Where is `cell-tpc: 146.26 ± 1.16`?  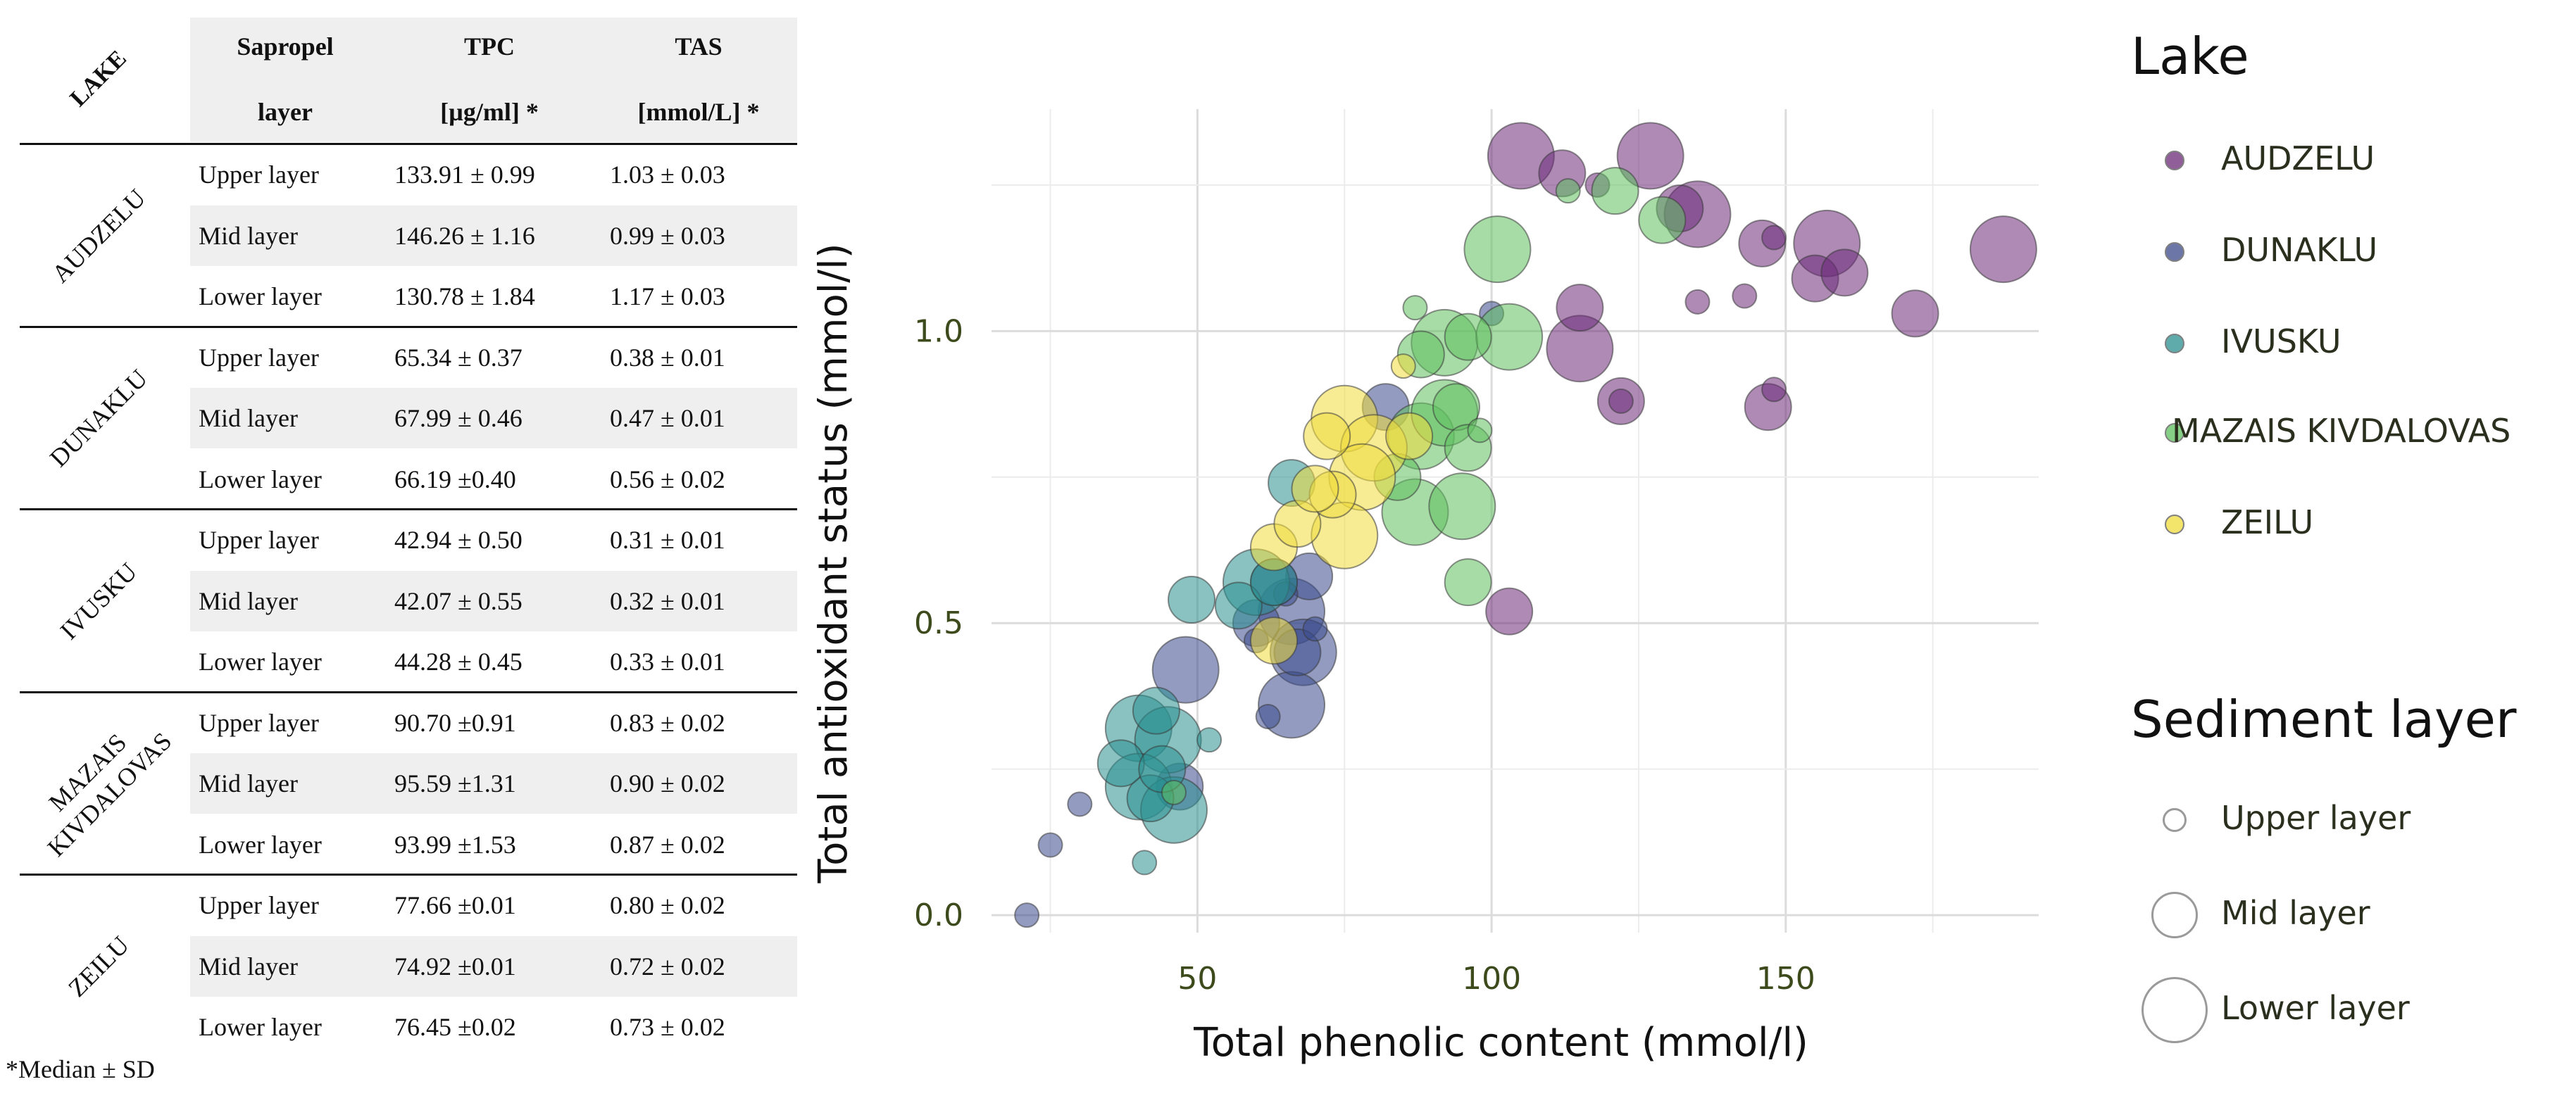
cell-tpc: 146.26 ± 1.16 is located at coordinates (464, 235).